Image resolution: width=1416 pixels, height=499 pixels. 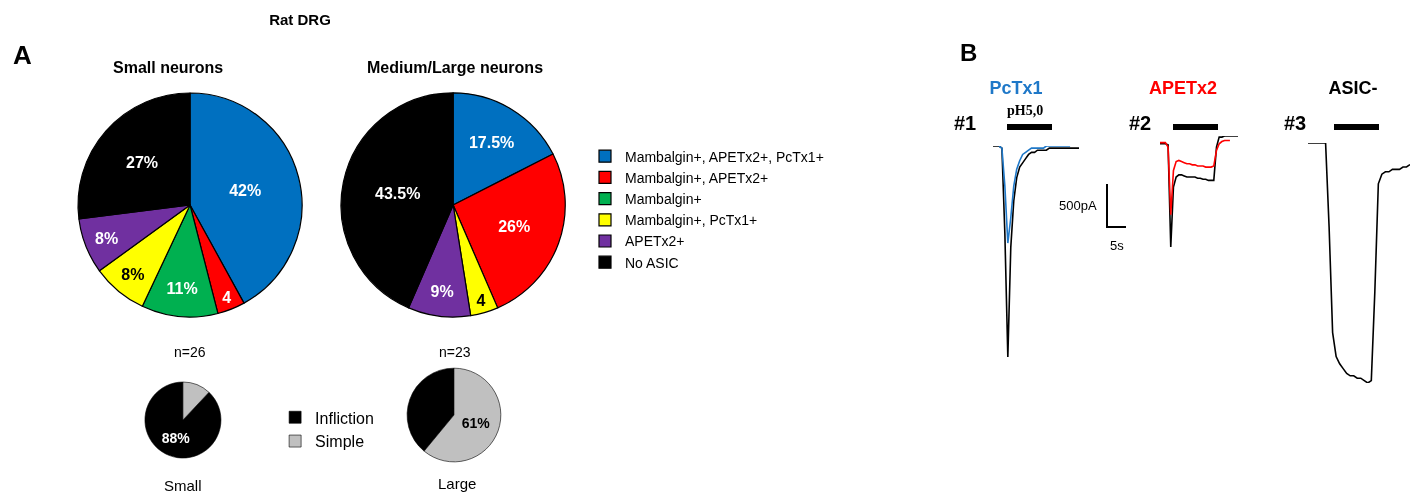 I want to click on chart-title: APETx2, so click(x=1183, y=88).